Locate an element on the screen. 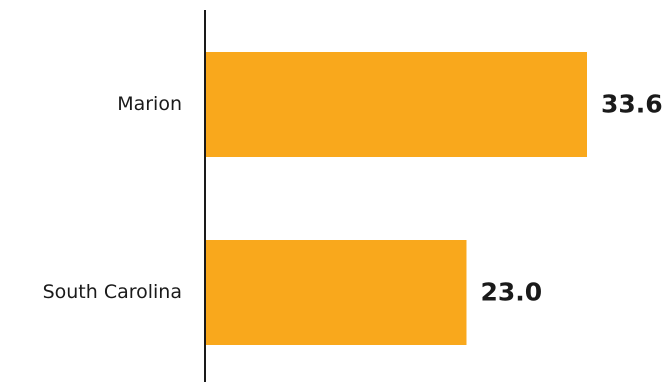  bar-south-carolina is located at coordinates (336, 292).